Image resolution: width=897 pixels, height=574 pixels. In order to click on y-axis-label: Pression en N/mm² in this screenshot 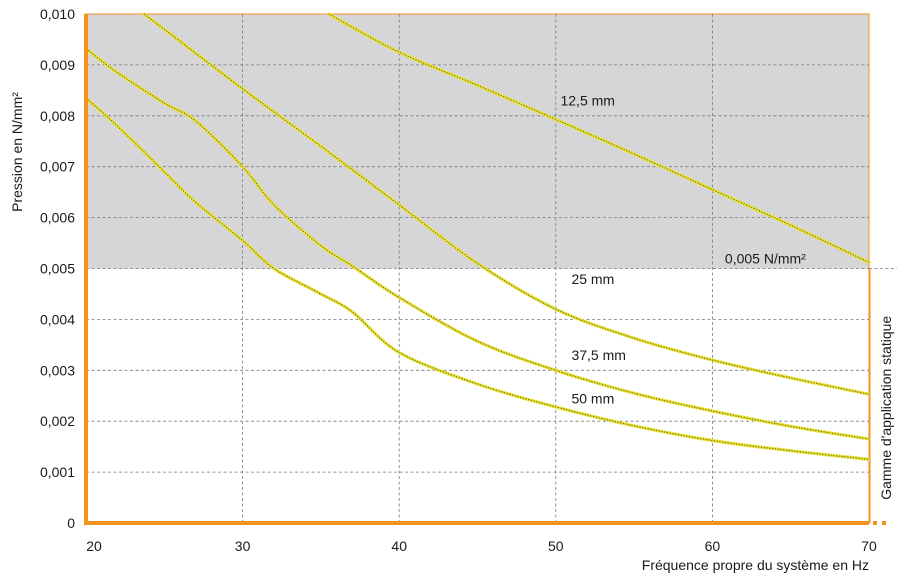, I will do `click(17, 152)`.